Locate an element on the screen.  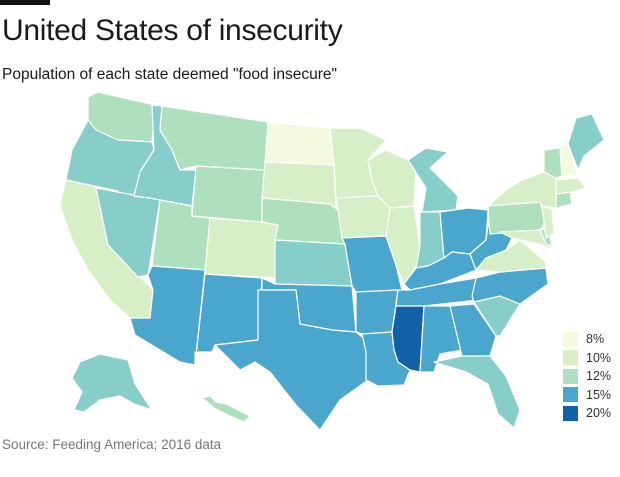
state-ct is located at coordinates (564, 200).